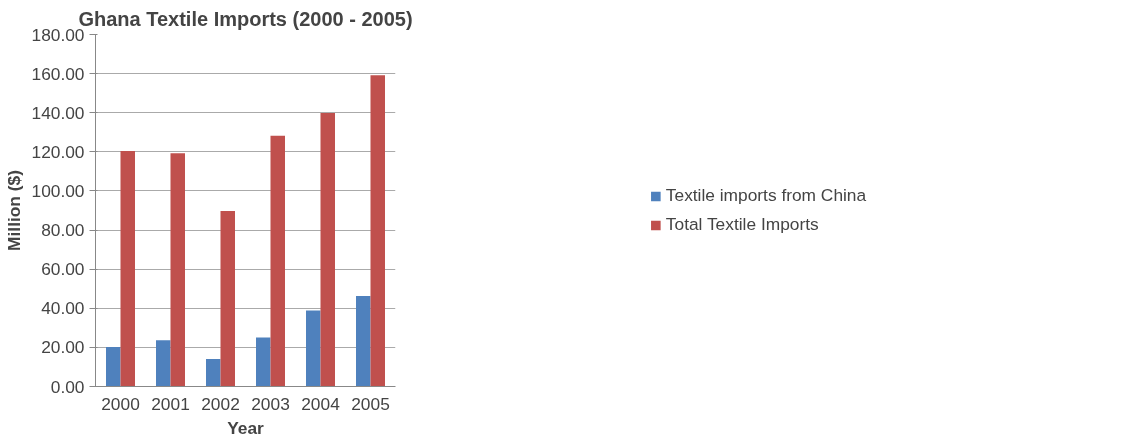 This screenshot has height=445, width=1128. Describe the element at coordinates (120, 403) in the screenshot. I see `x-tick-label: 2000` at that location.